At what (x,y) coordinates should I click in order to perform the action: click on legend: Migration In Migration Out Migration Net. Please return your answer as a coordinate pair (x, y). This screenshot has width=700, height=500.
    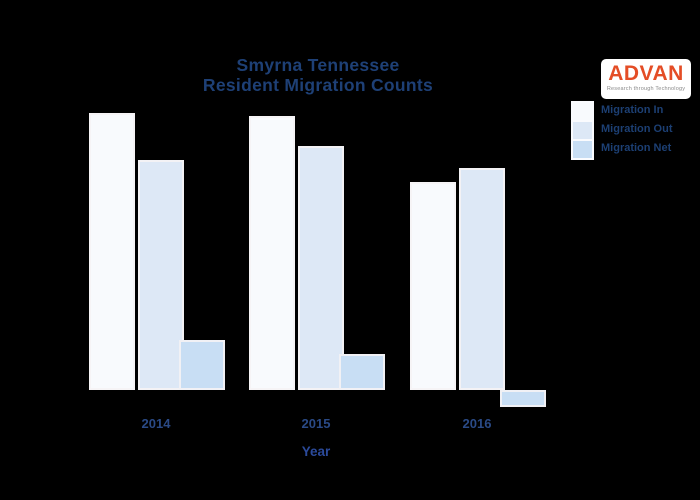
    Looking at the image, I should click on (622, 130).